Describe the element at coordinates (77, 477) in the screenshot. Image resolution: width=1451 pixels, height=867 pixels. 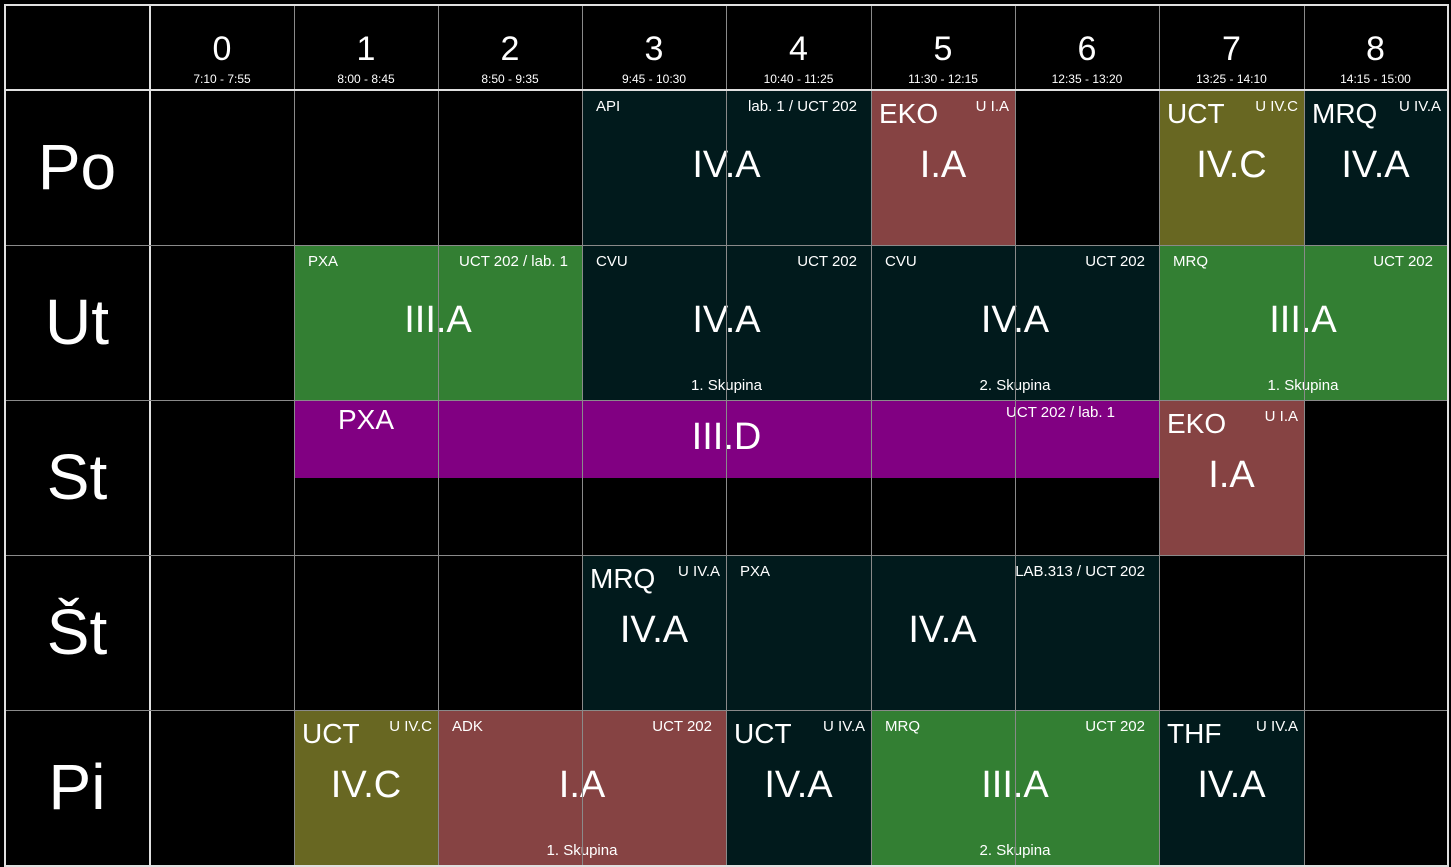
I see `day-label: St` at that location.